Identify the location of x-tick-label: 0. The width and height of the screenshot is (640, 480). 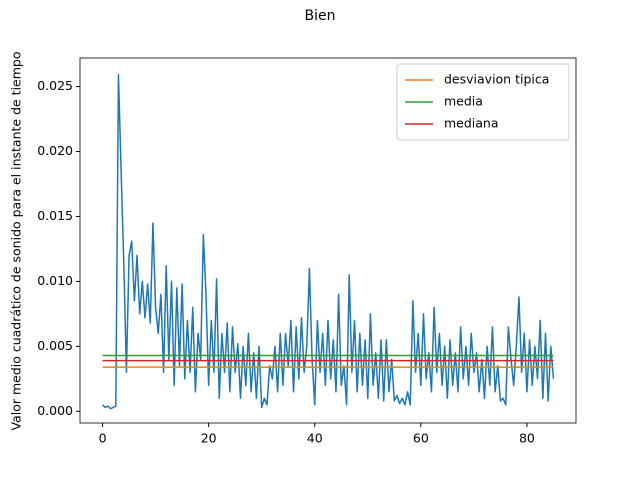
(103, 438).